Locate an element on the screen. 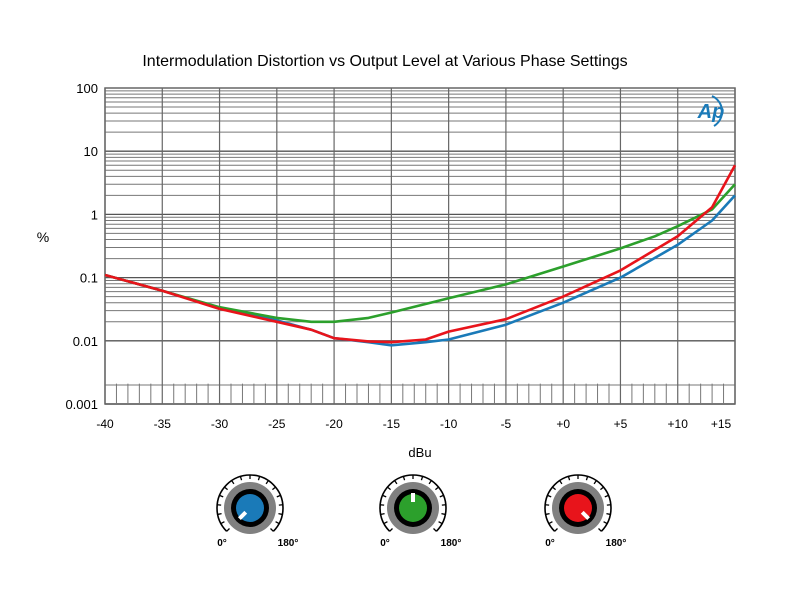 The height and width of the screenshot is (600, 800). y-tick-label: 0.001 is located at coordinates (81, 404).